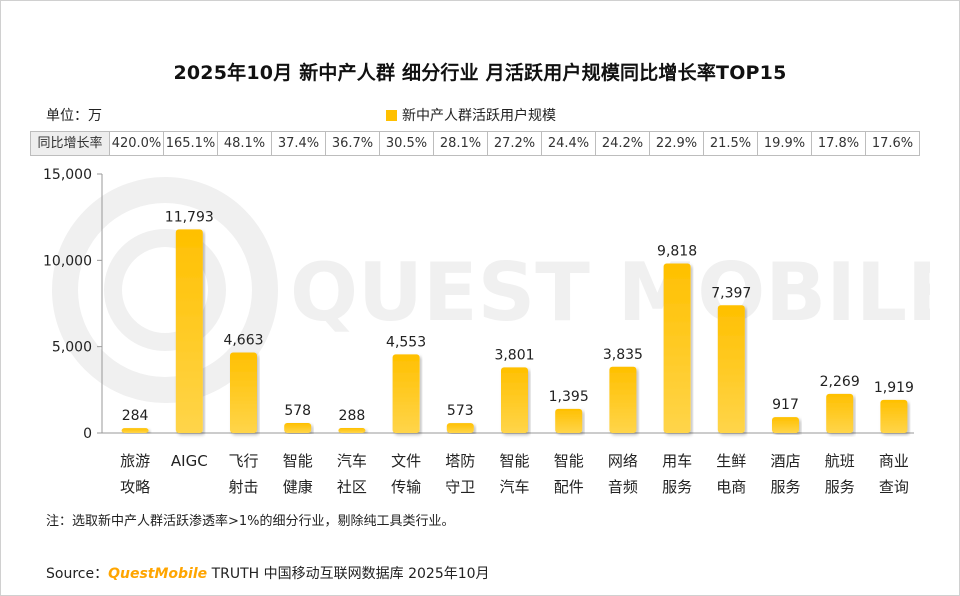  What do you see at coordinates (391, 115) in the screenshot?
I see `legend-swatch` at bounding box center [391, 115].